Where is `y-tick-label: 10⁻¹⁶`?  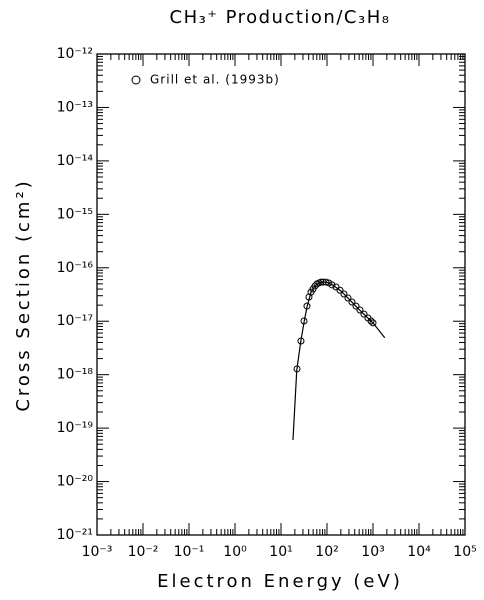 y-tick-label: 10⁻¹⁶ is located at coordinates (75, 268).